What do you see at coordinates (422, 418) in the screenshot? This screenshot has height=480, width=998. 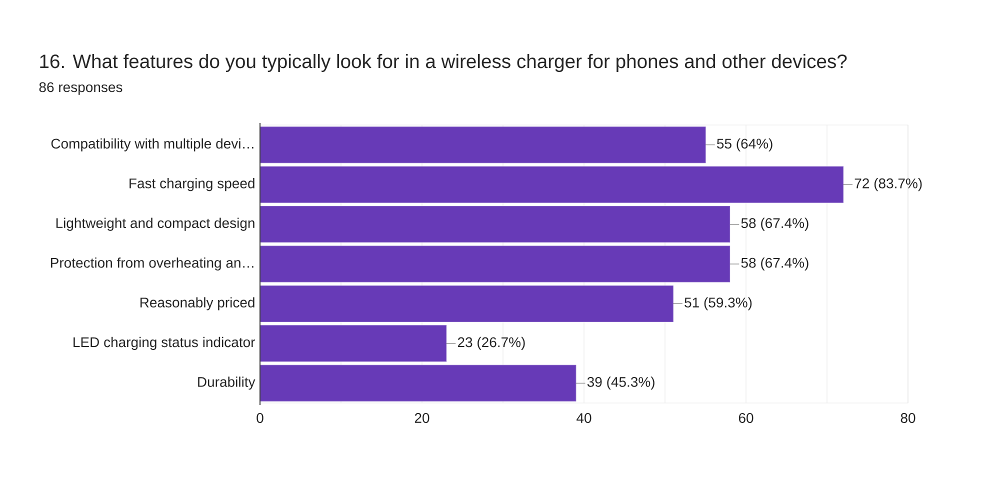 I see `x-tick-label: 20` at bounding box center [422, 418].